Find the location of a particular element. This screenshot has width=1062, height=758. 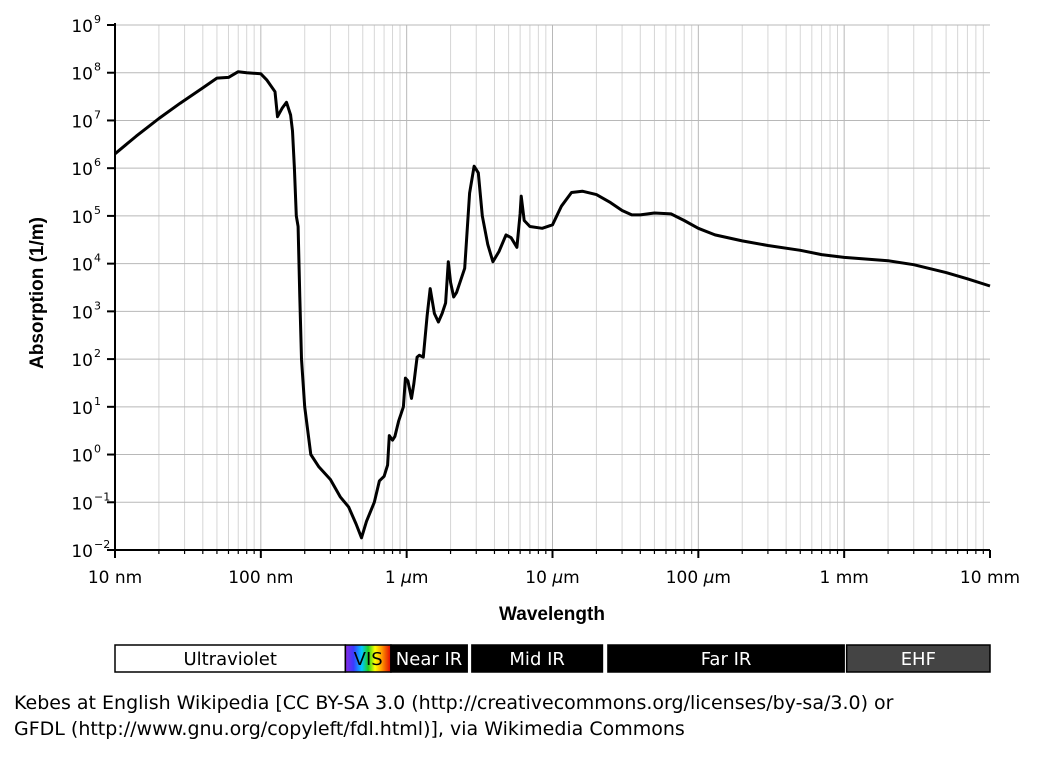

band-near-ir is located at coordinates (429, 658).